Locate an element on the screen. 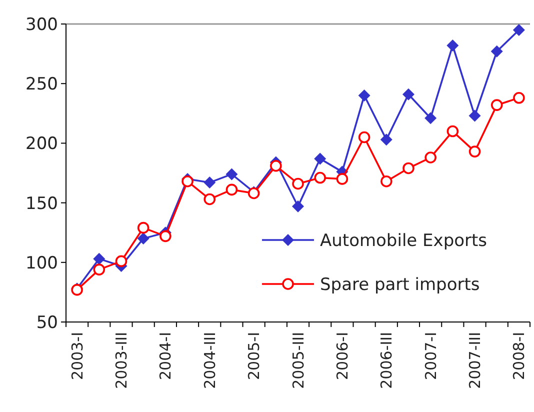  x-tick-label: 2007-III is located at coordinates (475, 360).